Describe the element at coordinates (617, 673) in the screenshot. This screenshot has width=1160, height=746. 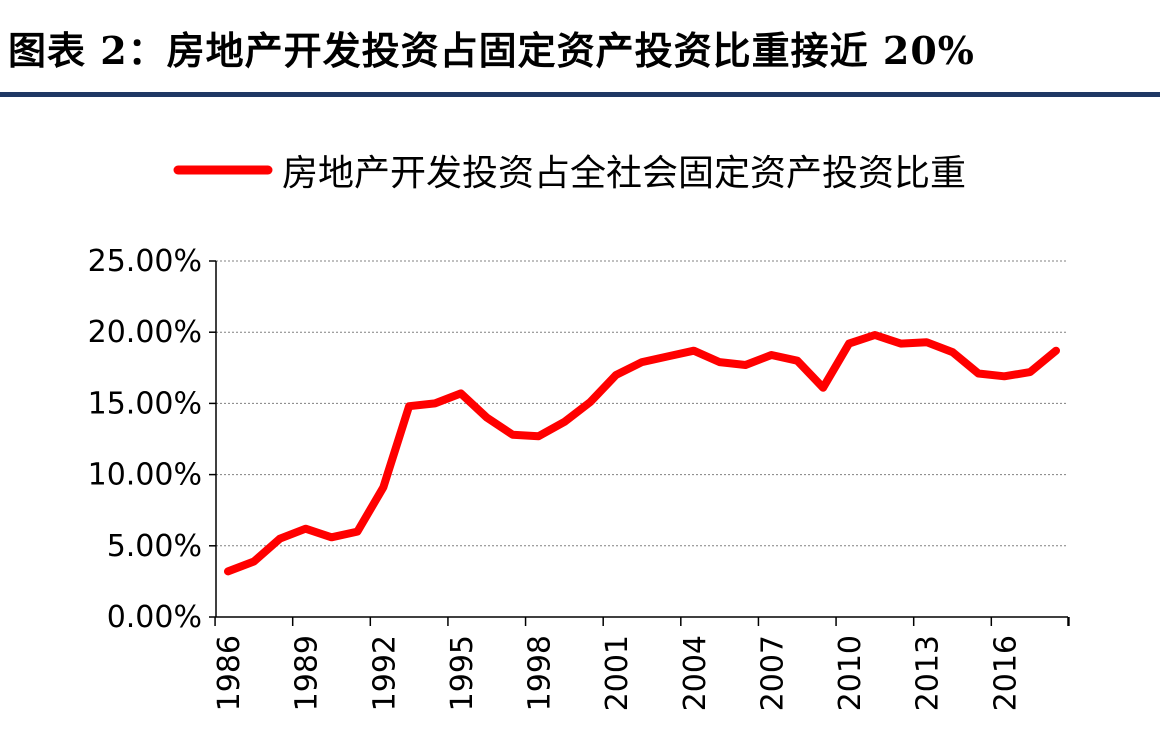
I see `x-tick-label: 2001` at that location.